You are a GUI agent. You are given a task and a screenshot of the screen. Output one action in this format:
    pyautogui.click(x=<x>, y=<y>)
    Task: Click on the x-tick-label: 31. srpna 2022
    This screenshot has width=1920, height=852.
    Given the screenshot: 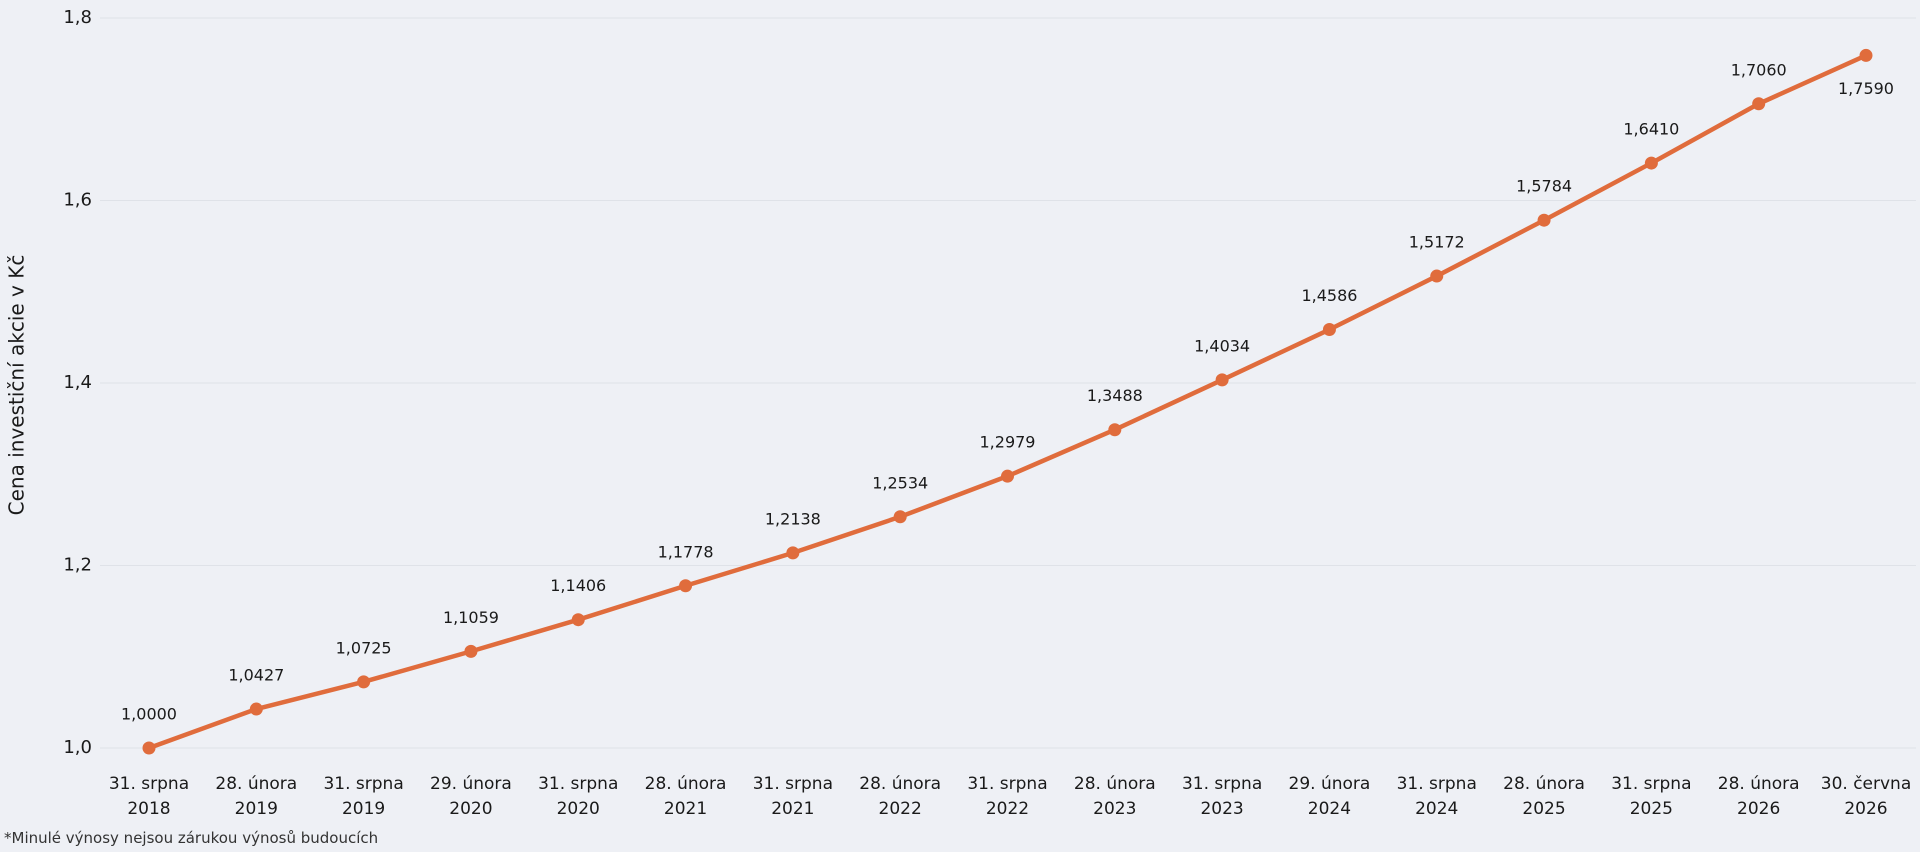 What is the action you would take?
    pyautogui.click(x=1007, y=796)
    